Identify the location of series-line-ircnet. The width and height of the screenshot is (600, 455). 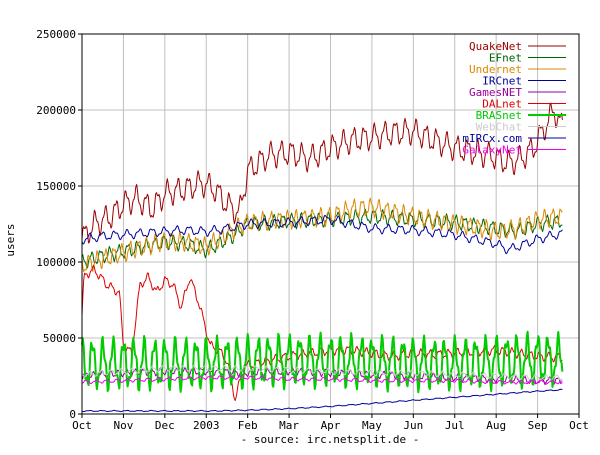
(322, 234).